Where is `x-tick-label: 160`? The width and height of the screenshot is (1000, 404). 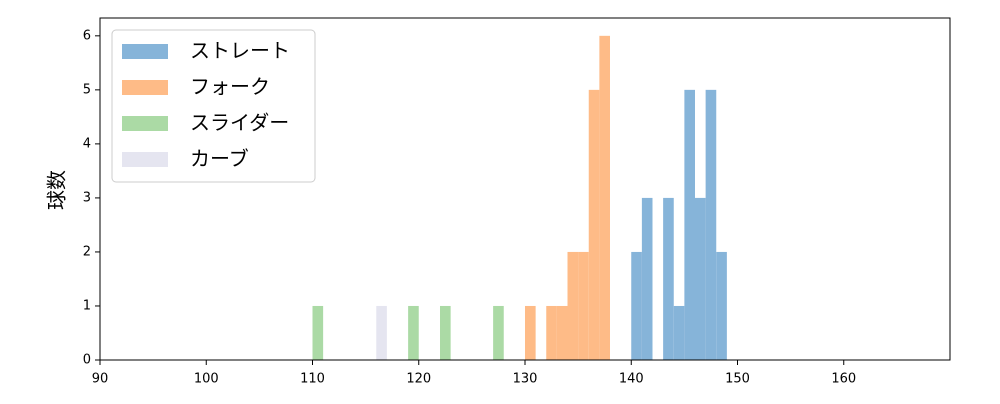
x-tick-label: 160 is located at coordinates (843, 379).